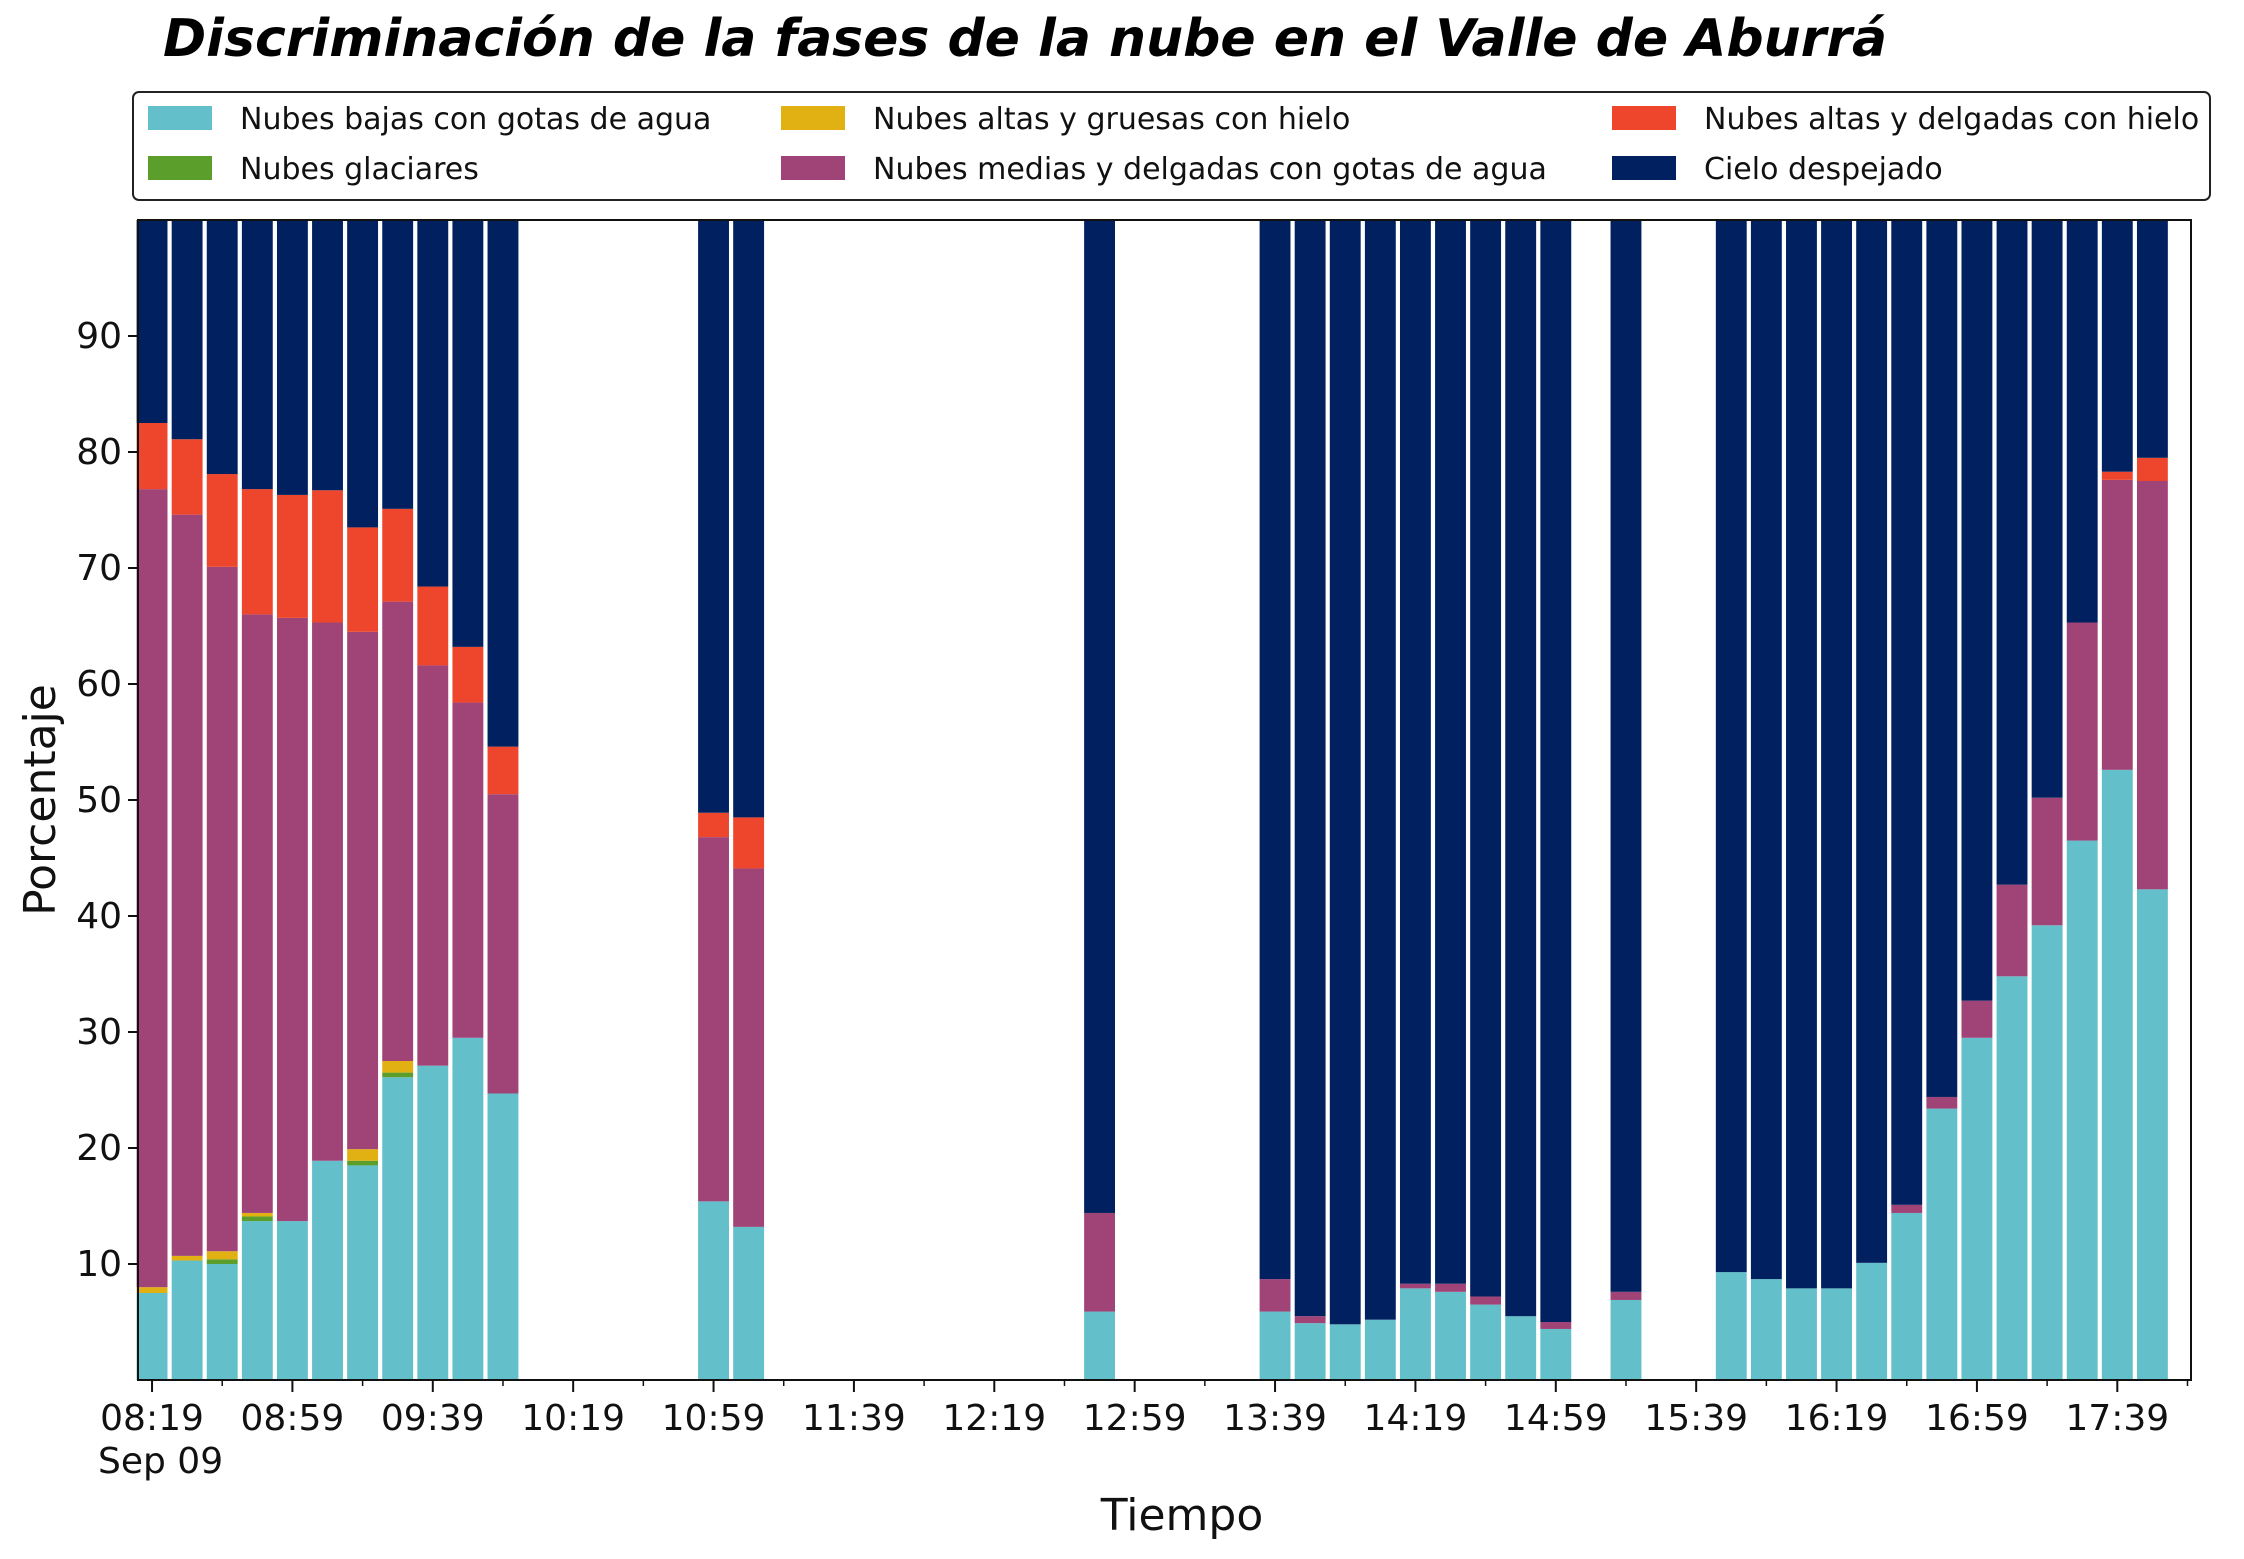 The image size is (2244, 1559). What do you see at coordinates (1626, 1339) in the screenshot?
I see `bar-15:19-series-0` at bounding box center [1626, 1339].